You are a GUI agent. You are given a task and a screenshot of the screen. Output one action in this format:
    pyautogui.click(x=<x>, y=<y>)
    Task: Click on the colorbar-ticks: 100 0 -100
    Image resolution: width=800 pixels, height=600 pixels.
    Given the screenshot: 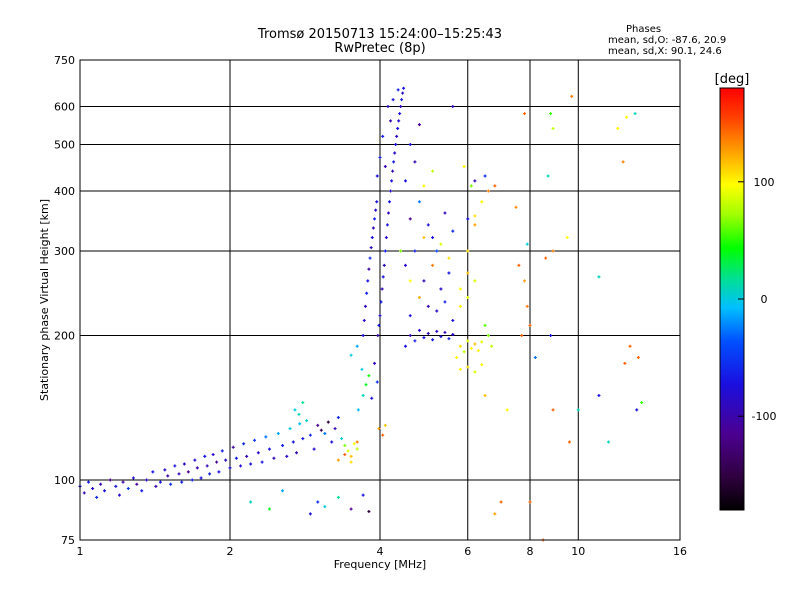 What is the action you would take?
    pyautogui.click(x=757, y=299)
    